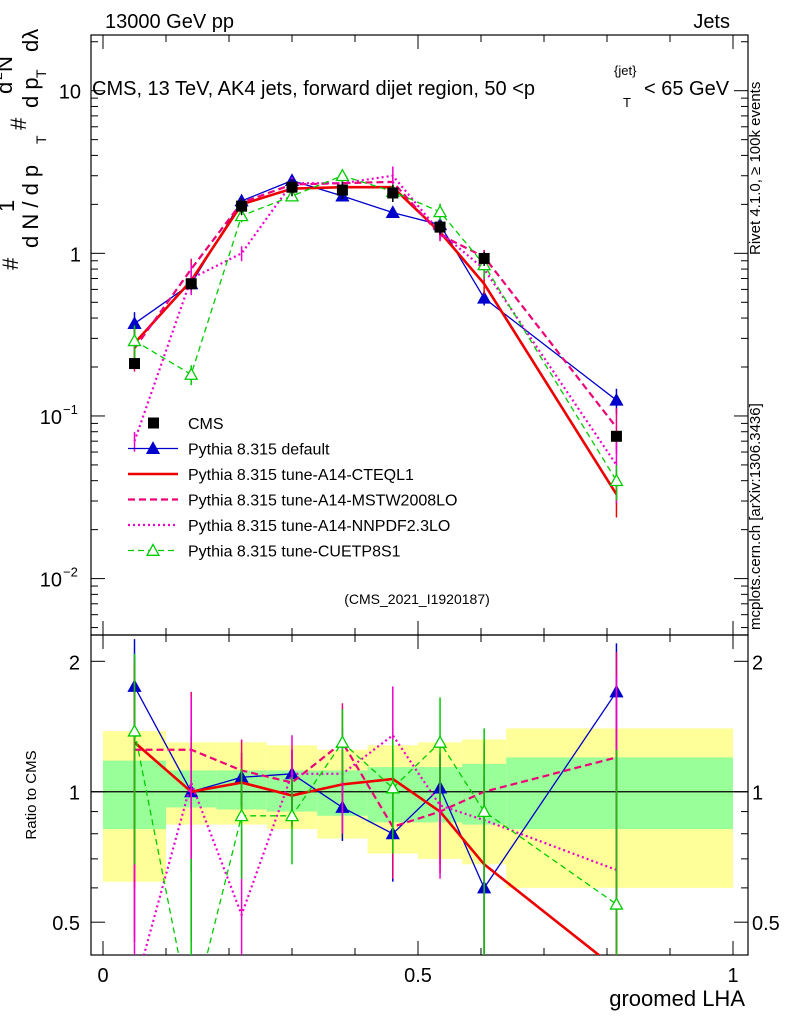  What do you see at coordinates (687, 89) in the screenshot?
I see `title-end: < 65 GeV` at bounding box center [687, 89].